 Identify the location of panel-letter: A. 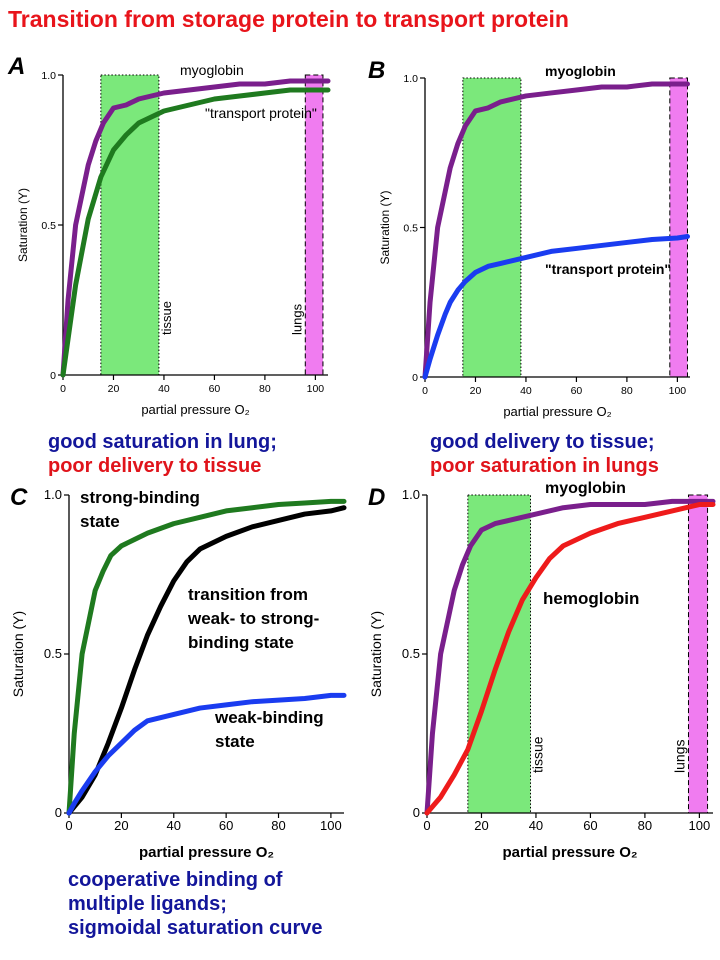
(16, 66).